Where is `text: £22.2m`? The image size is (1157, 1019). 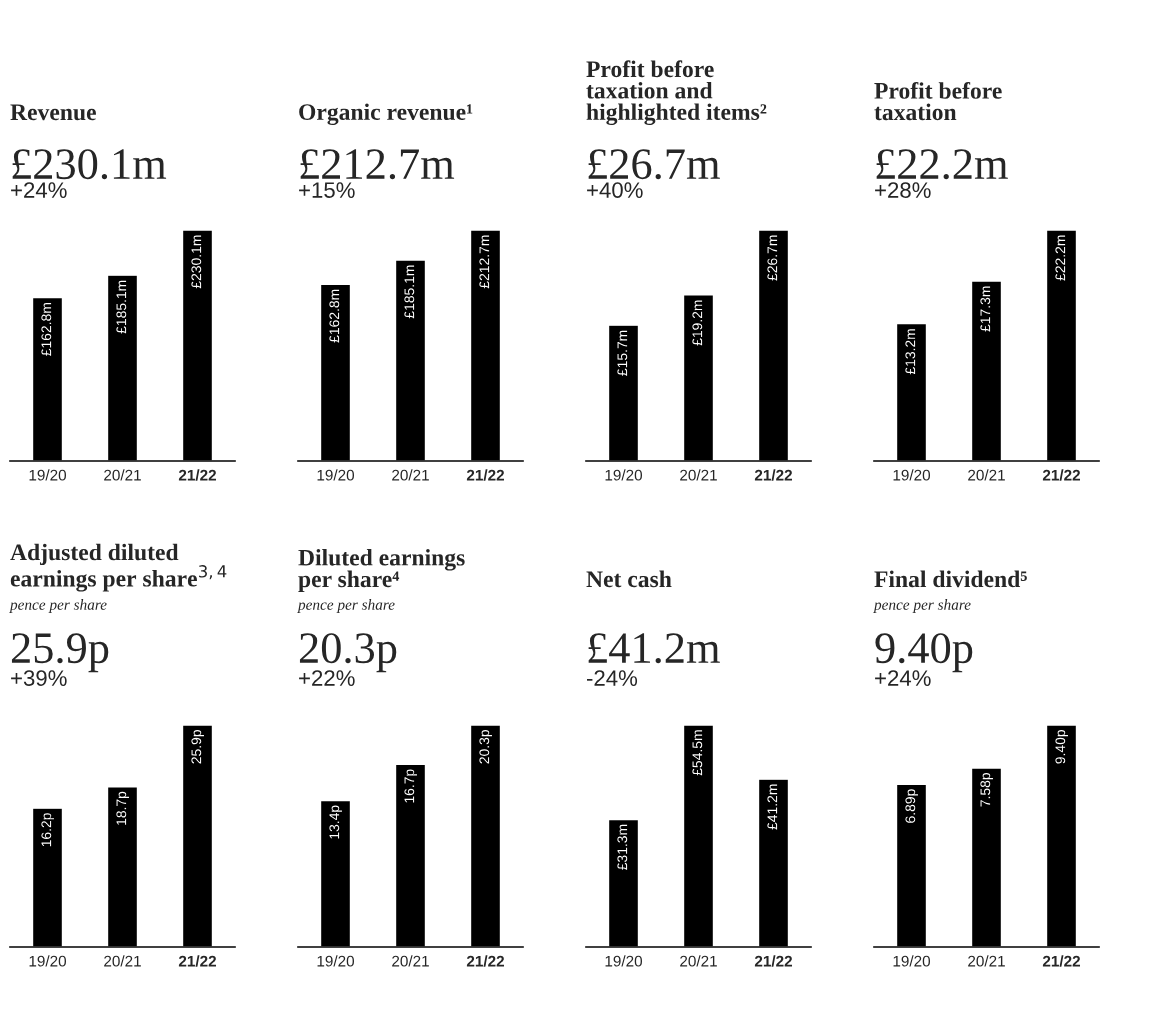
text: £22.2m is located at coordinates (942, 164).